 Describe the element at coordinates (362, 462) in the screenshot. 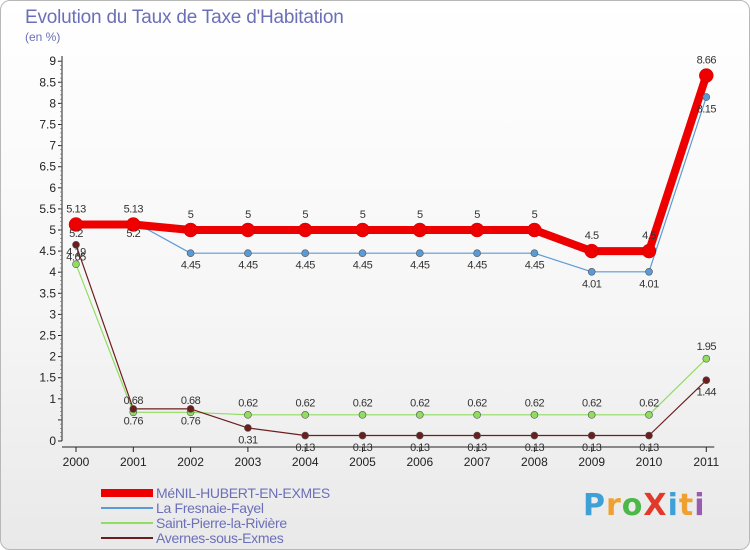

I see `x-tick-label: 2005` at that location.